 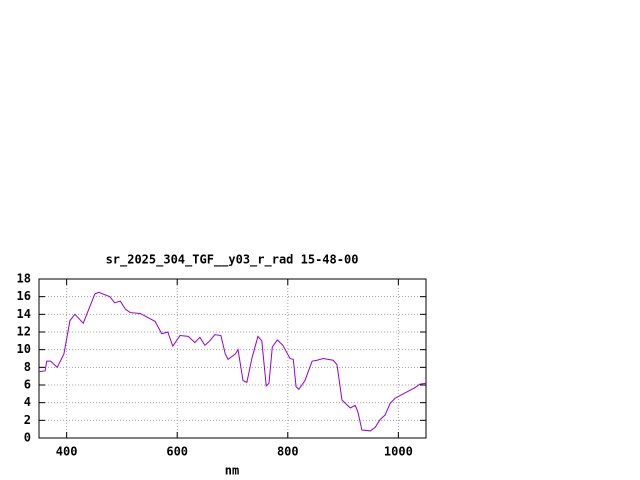 What do you see at coordinates (24, 349) in the screenshot?
I see `y-tick-label: 10` at bounding box center [24, 349].